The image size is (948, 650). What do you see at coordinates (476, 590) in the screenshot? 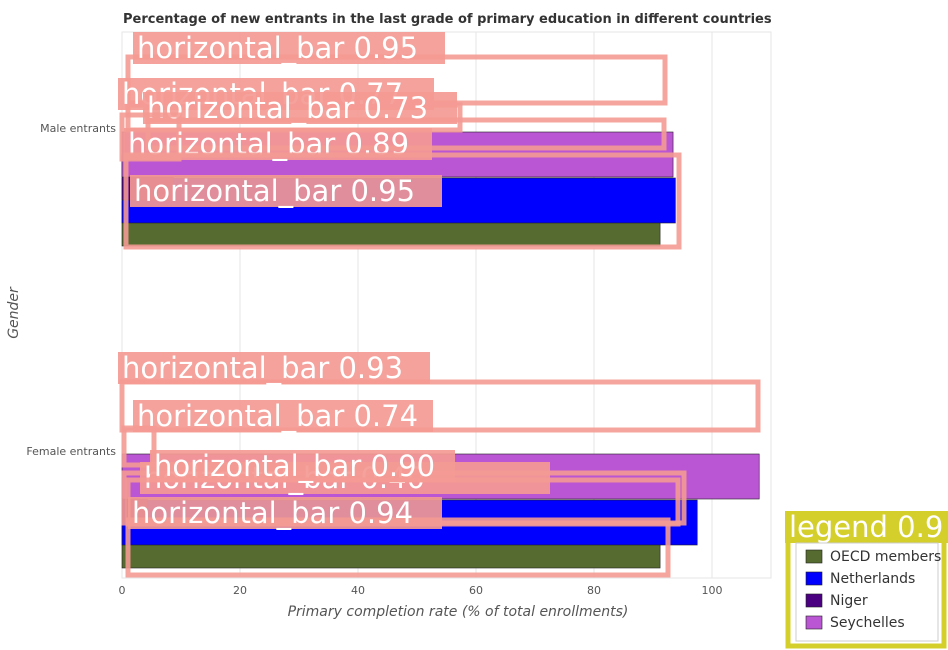
I see `x-tick-label-3: 60` at bounding box center [476, 590].